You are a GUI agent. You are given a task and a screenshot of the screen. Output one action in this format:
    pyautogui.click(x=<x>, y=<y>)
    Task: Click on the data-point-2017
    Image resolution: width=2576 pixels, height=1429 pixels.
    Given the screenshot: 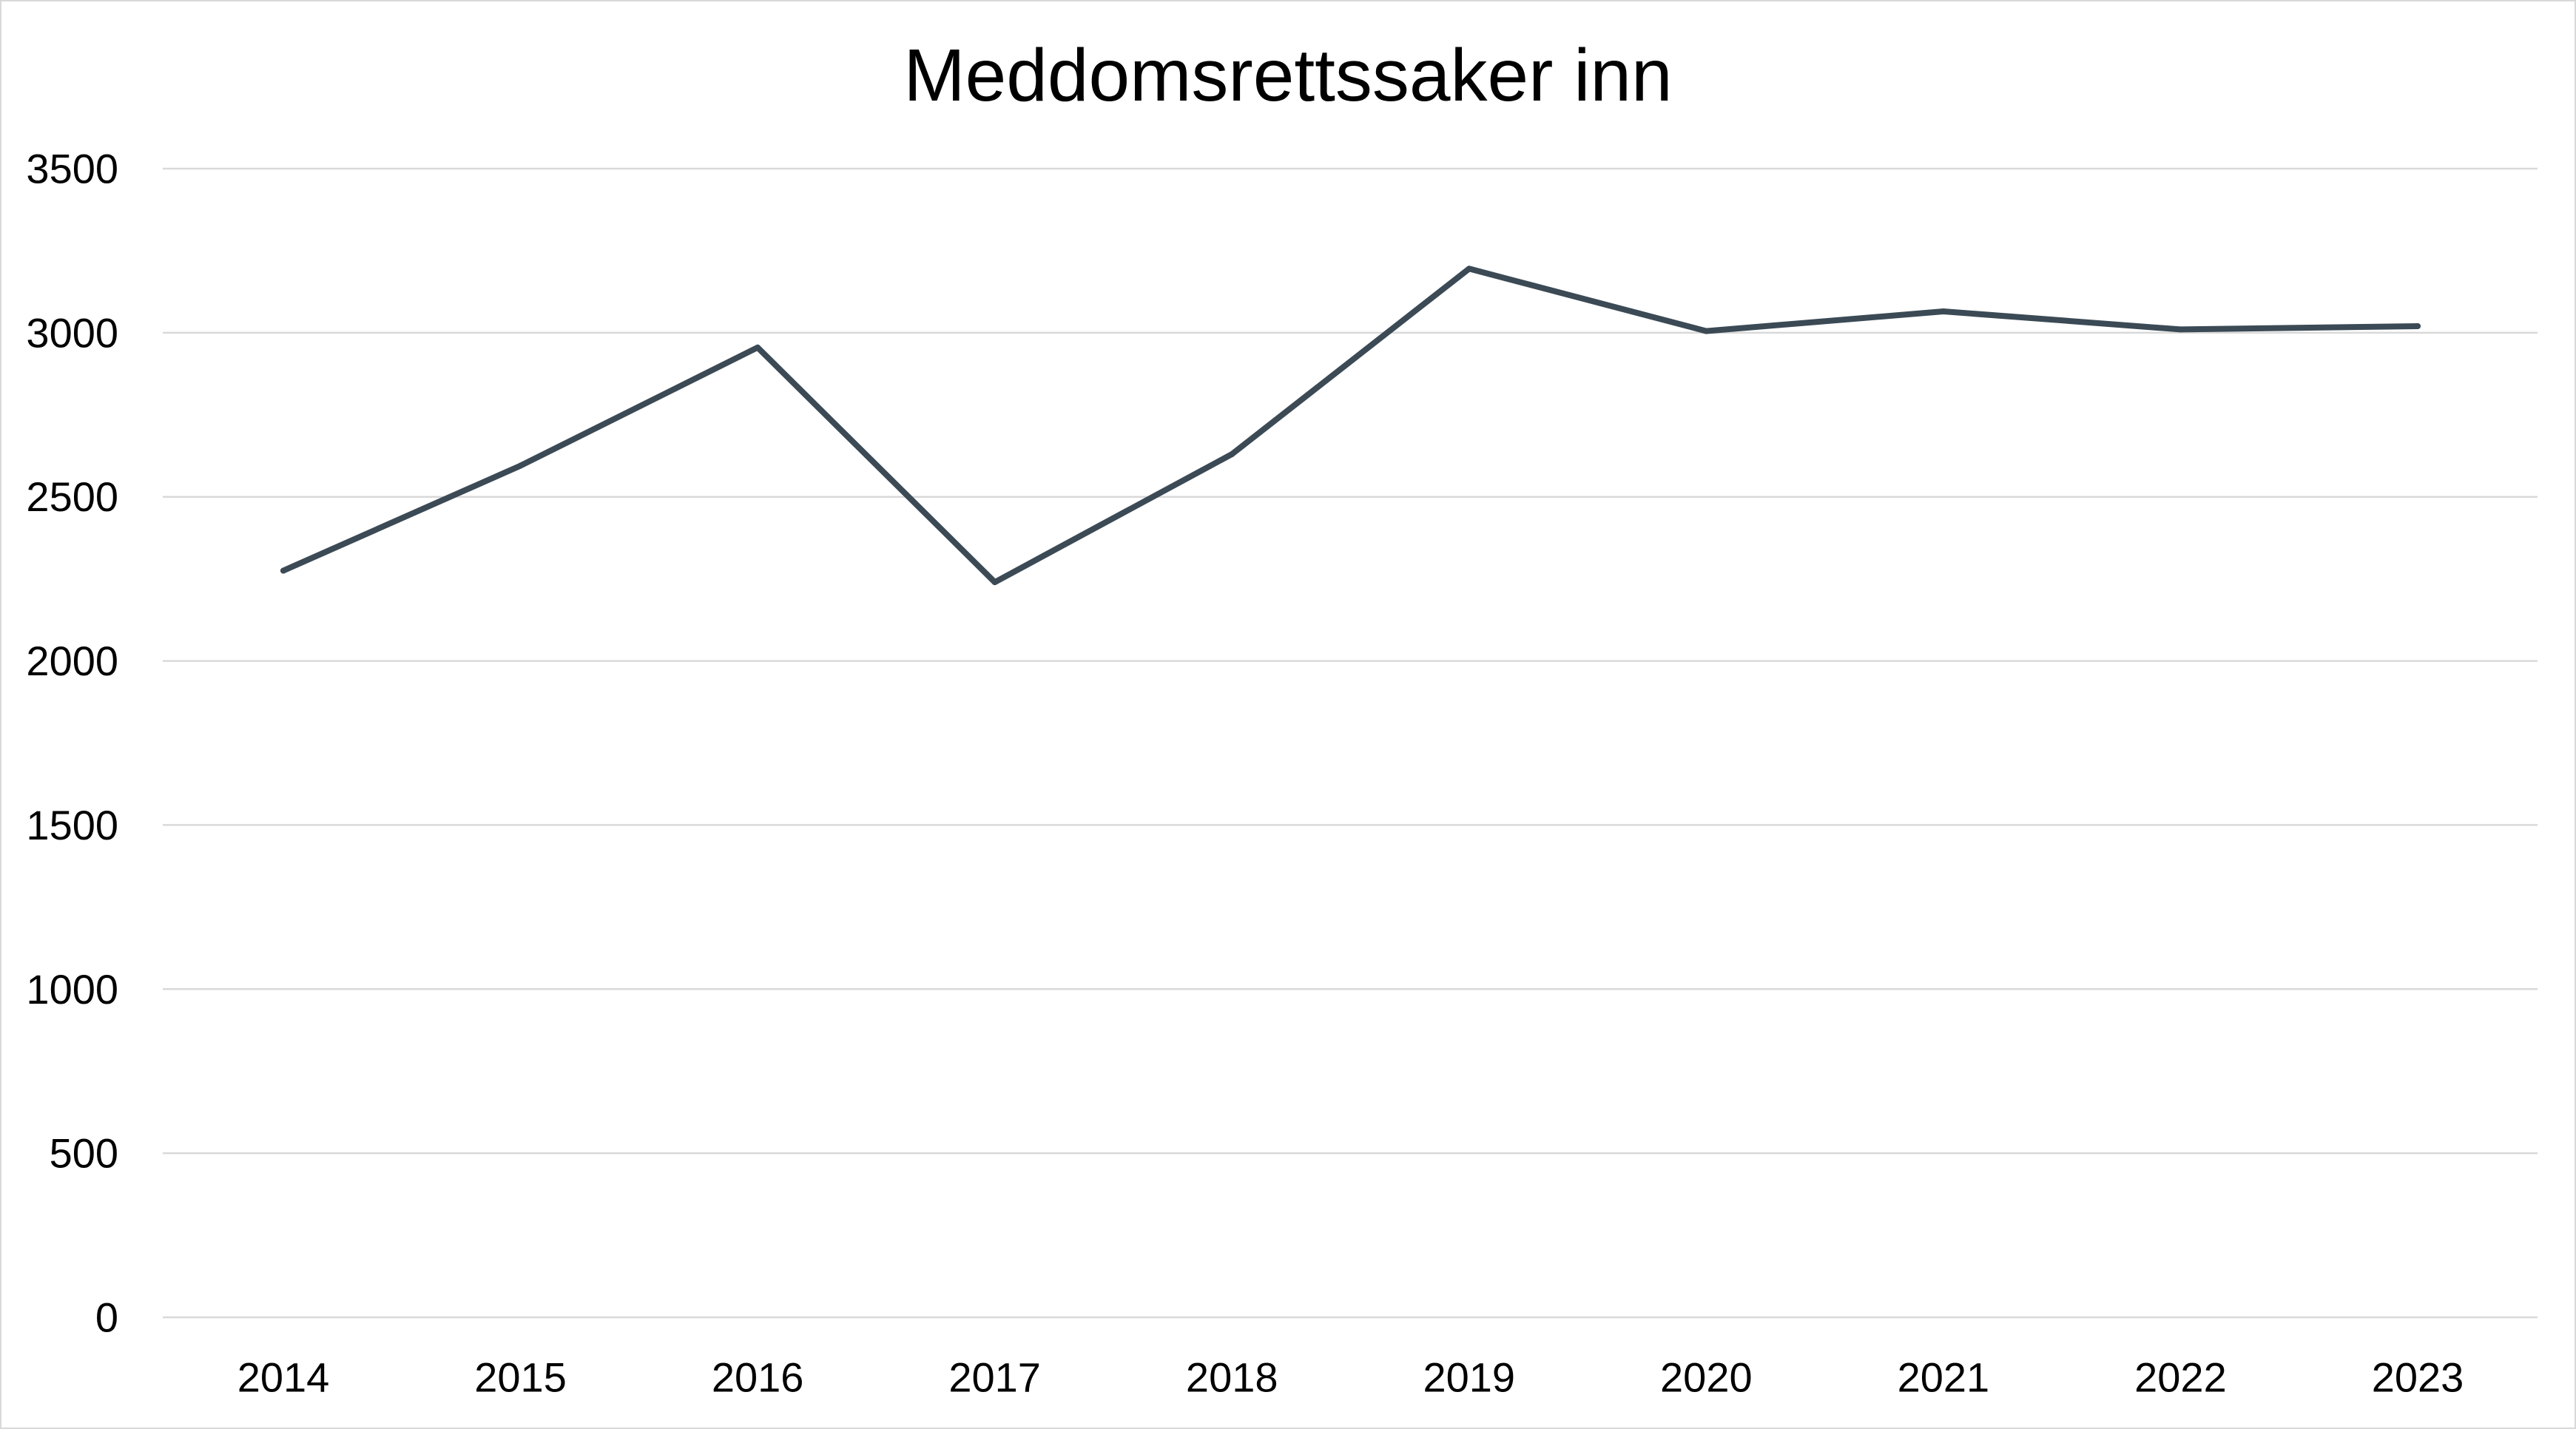 What is the action you would take?
    pyautogui.click(x=994, y=582)
    